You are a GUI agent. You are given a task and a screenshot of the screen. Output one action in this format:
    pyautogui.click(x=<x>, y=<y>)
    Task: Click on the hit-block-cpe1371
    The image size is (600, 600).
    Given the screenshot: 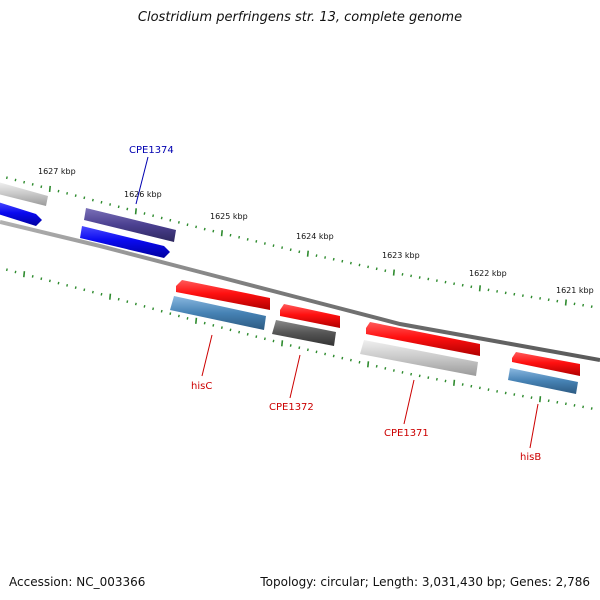 What is the action you would take?
    pyautogui.click(x=419, y=358)
    